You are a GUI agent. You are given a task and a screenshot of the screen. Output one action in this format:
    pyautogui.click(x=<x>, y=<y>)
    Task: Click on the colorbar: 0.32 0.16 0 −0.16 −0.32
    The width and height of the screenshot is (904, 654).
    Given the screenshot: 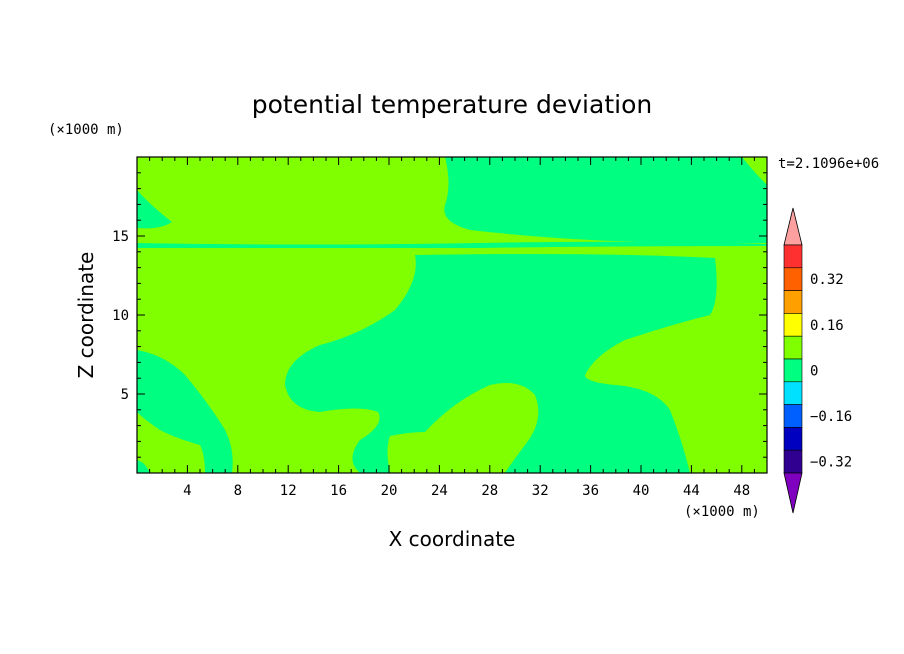 What is the action you would take?
    pyautogui.click(x=817, y=360)
    